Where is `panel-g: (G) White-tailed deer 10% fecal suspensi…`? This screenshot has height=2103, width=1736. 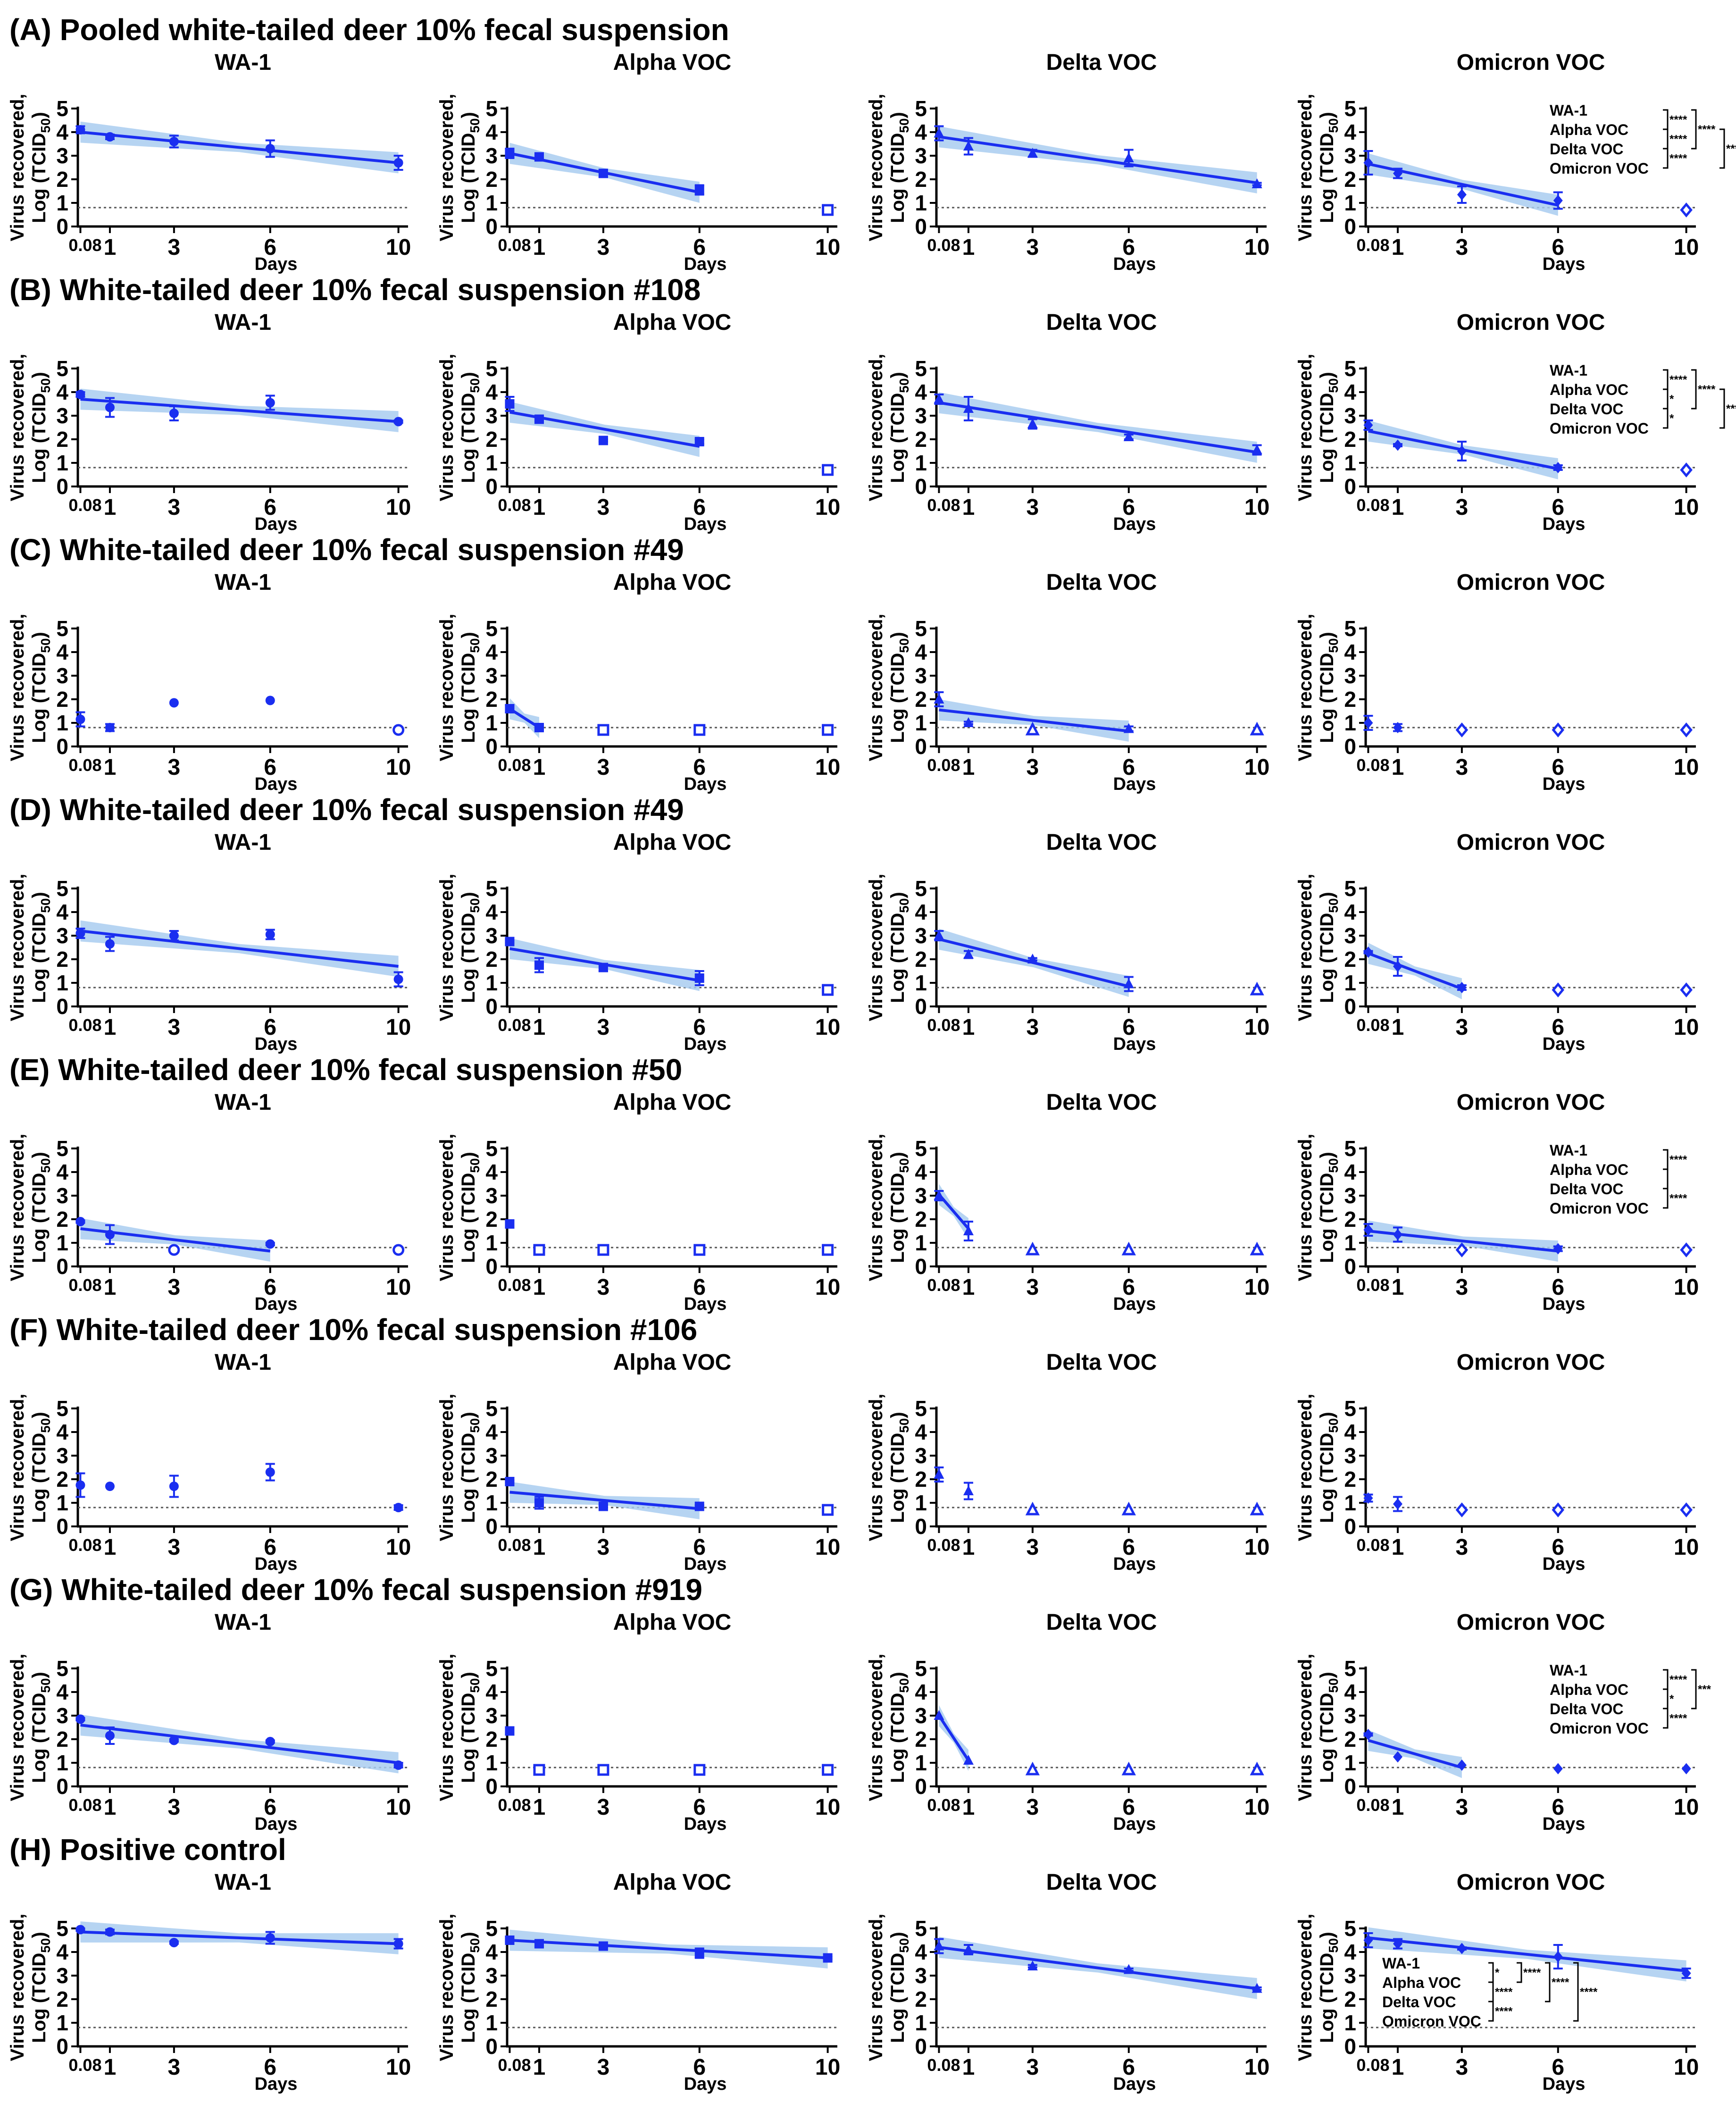
panel-g: (G) White-tailed deer 10% fecal suspensi… is located at coordinates (859, 1704).